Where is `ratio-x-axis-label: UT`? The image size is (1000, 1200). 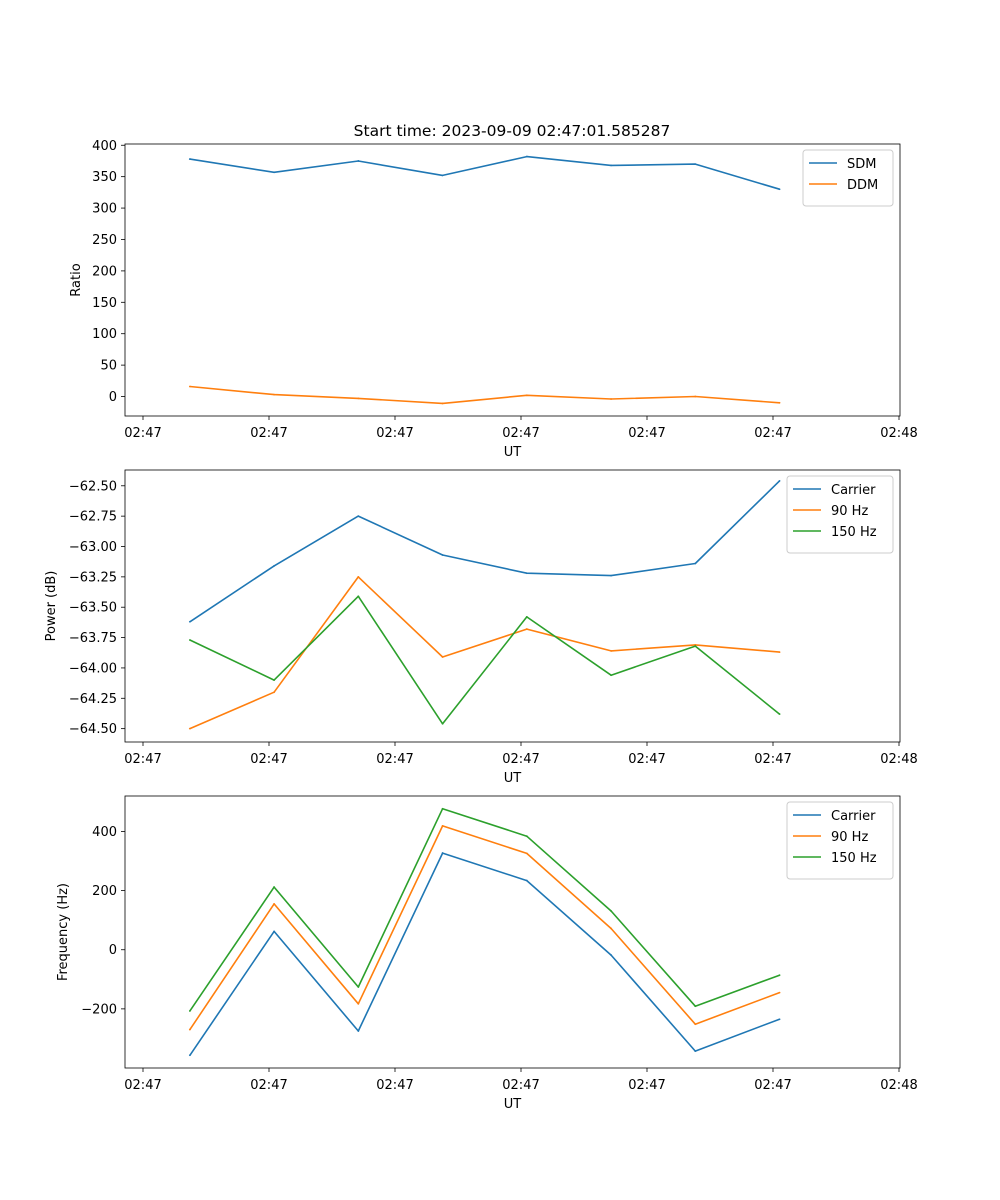 ratio-x-axis-label: UT is located at coordinates (513, 452).